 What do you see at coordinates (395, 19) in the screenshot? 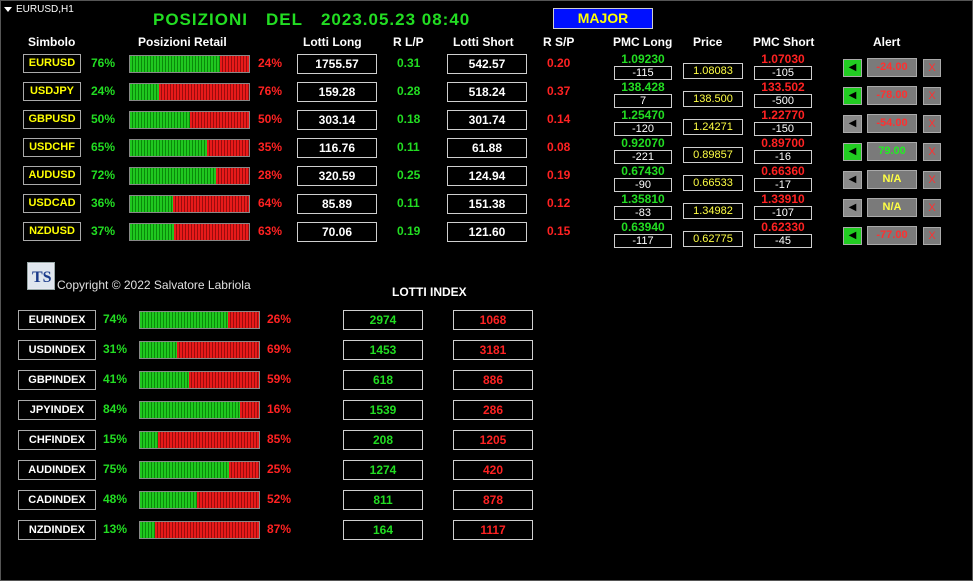
I see `title-datetime: 2023.05.23 08:40` at bounding box center [395, 19].